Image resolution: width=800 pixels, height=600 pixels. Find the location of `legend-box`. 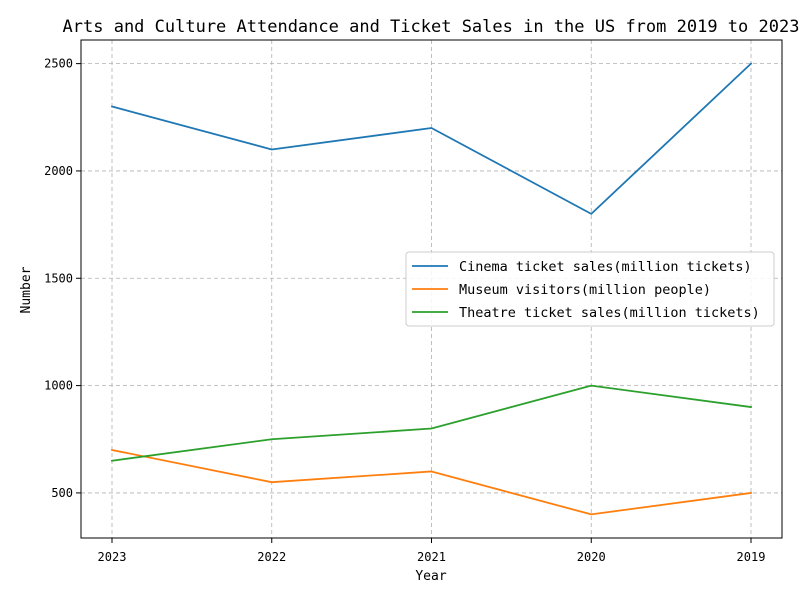

legend-box is located at coordinates (590, 289).